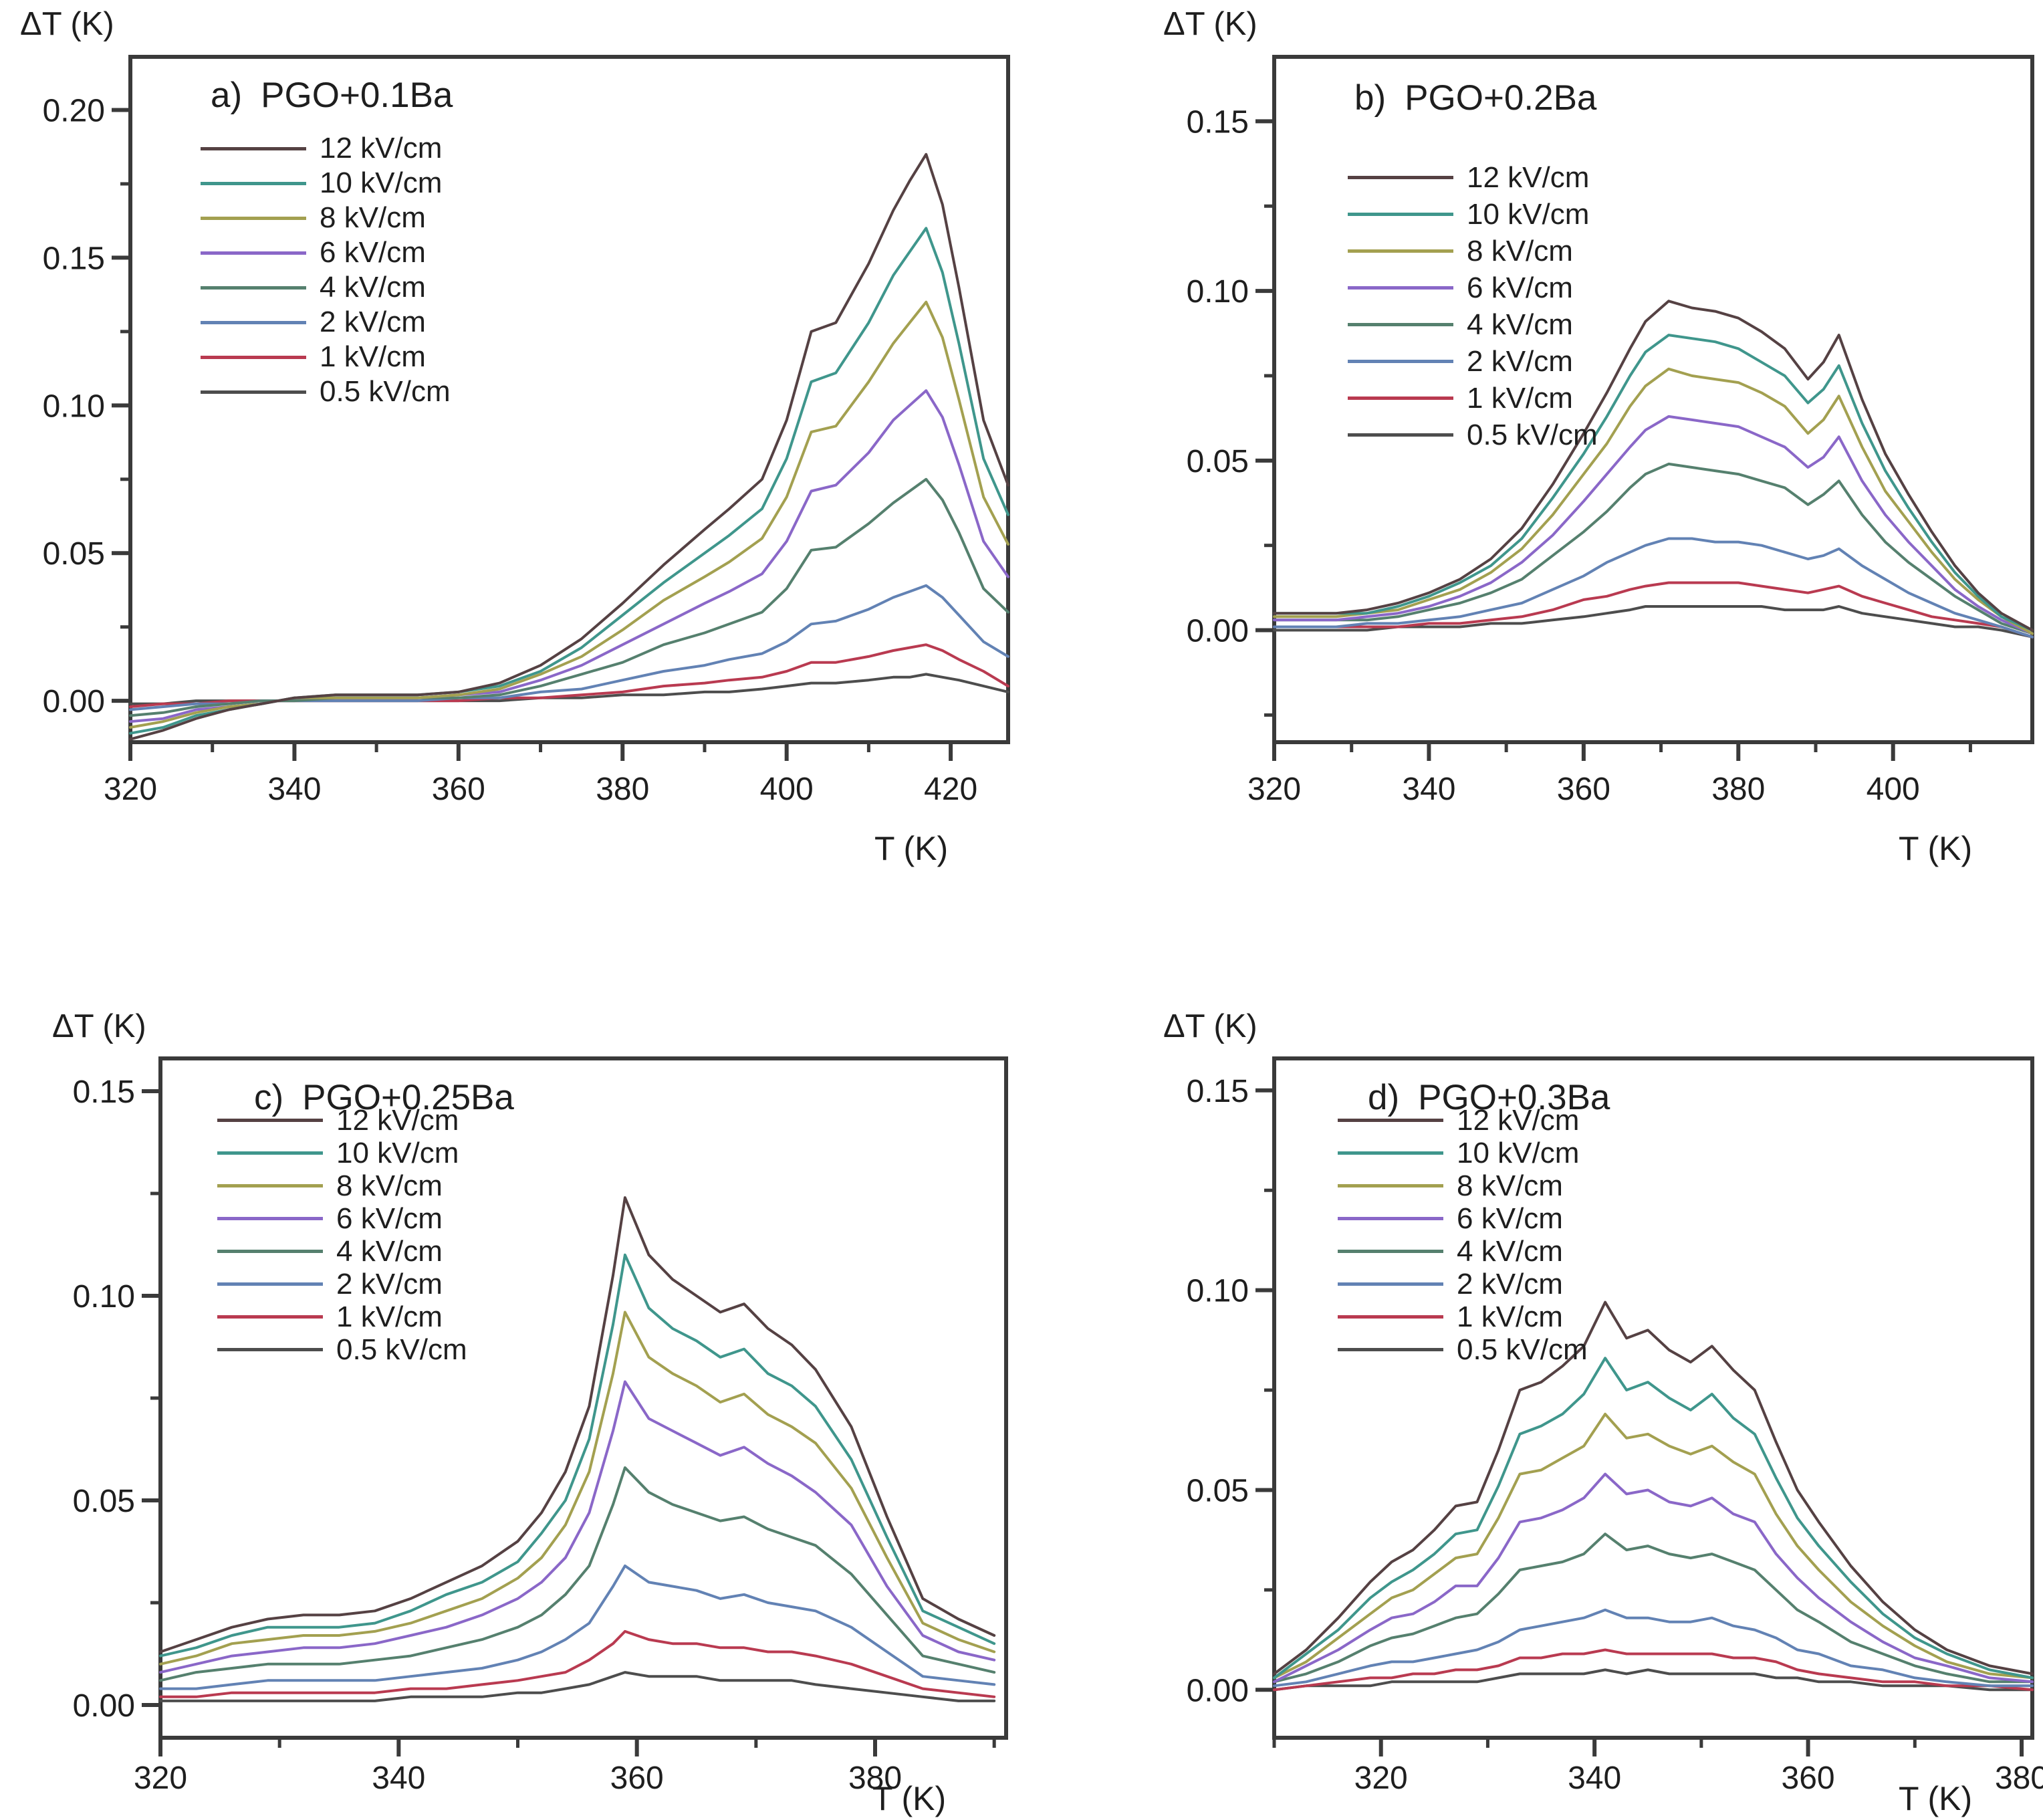 The width and height of the screenshot is (2043, 1820). I want to click on panel-letter: d), so click(1384, 1097).